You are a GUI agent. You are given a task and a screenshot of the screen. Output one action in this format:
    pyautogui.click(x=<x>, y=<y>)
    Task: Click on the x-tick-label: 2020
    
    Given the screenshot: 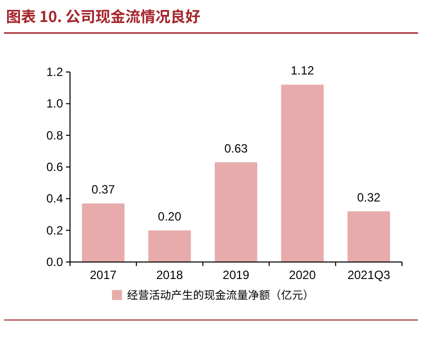 What is the action you would take?
    pyautogui.click(x=302, y=275)
    